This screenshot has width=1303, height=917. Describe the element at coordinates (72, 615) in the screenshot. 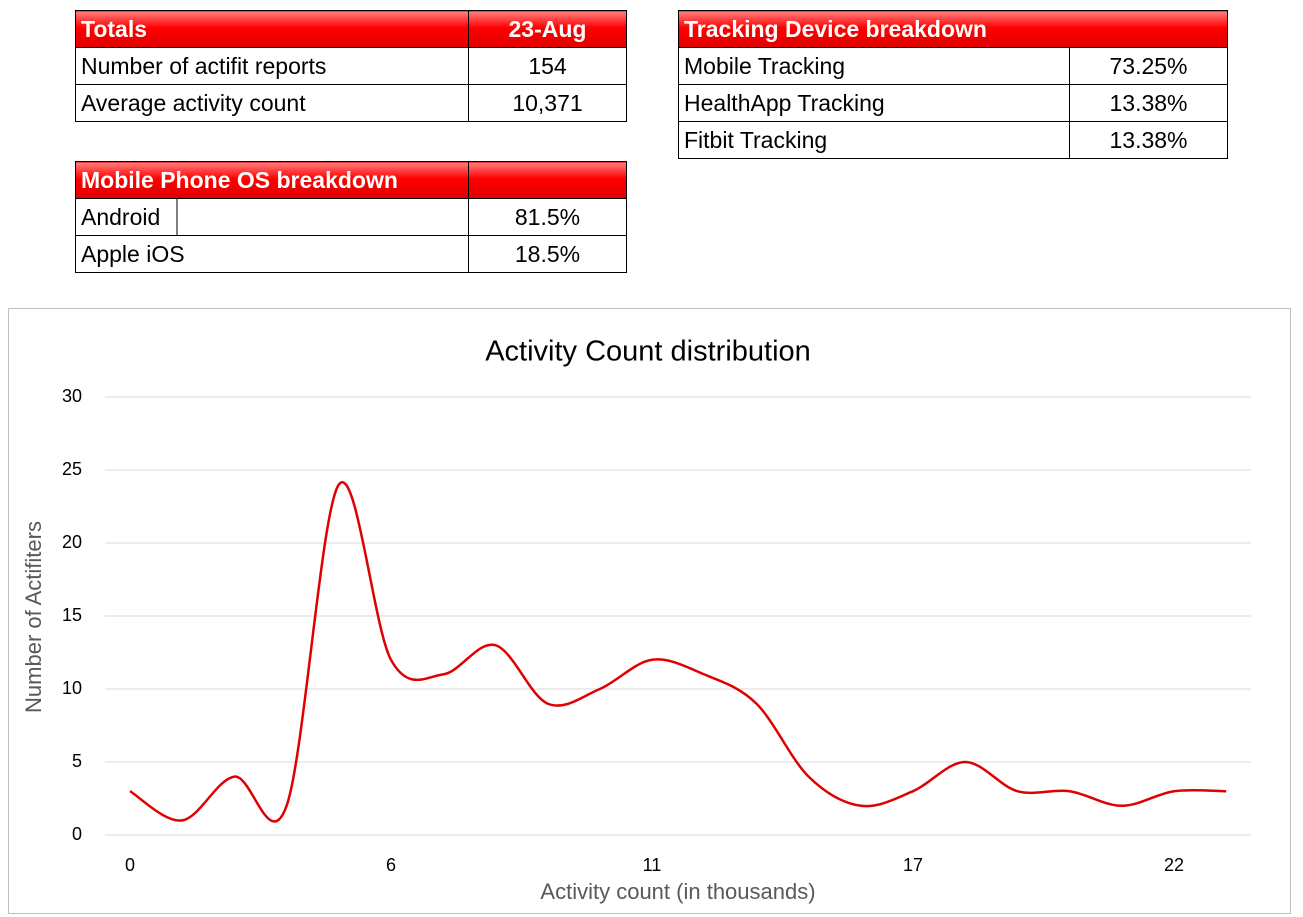

I see `y-tick-label: 15` at that location.